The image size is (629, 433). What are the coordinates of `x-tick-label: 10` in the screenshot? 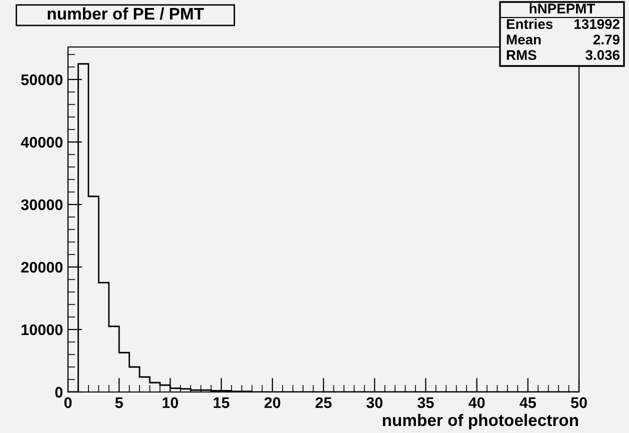 It's located at (170, 402).